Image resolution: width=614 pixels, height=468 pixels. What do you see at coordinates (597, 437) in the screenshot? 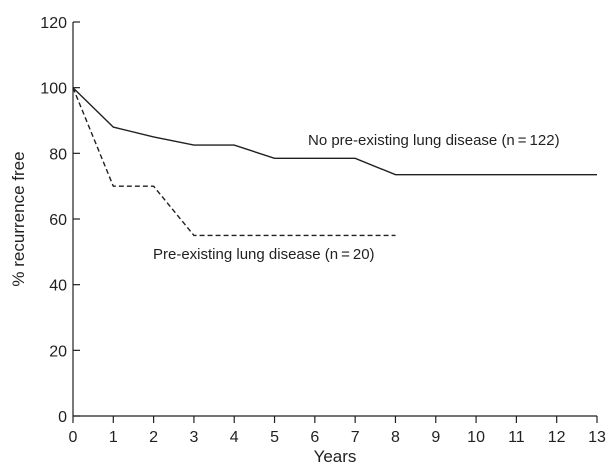
I see `x-tick-label: 13` at bounding box center [597, 437].